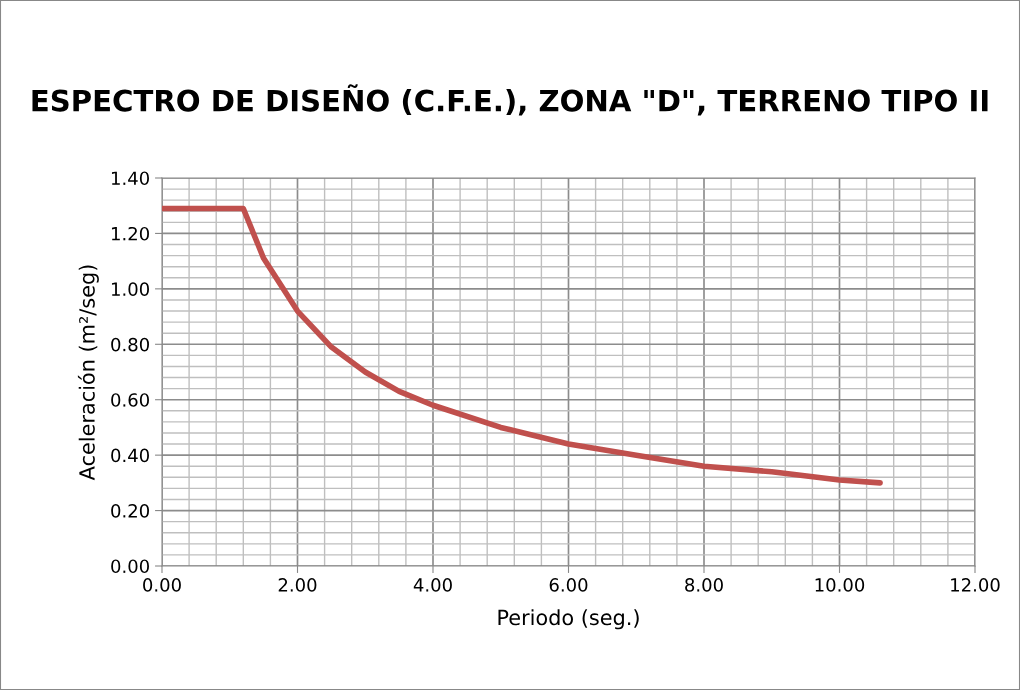  I want to click on y-tick-label: 0.40, so click(130, 455).